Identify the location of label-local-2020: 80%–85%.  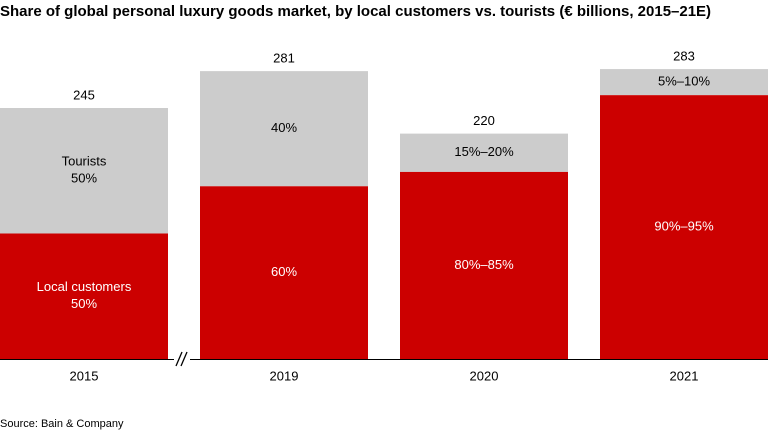
(484, 264).